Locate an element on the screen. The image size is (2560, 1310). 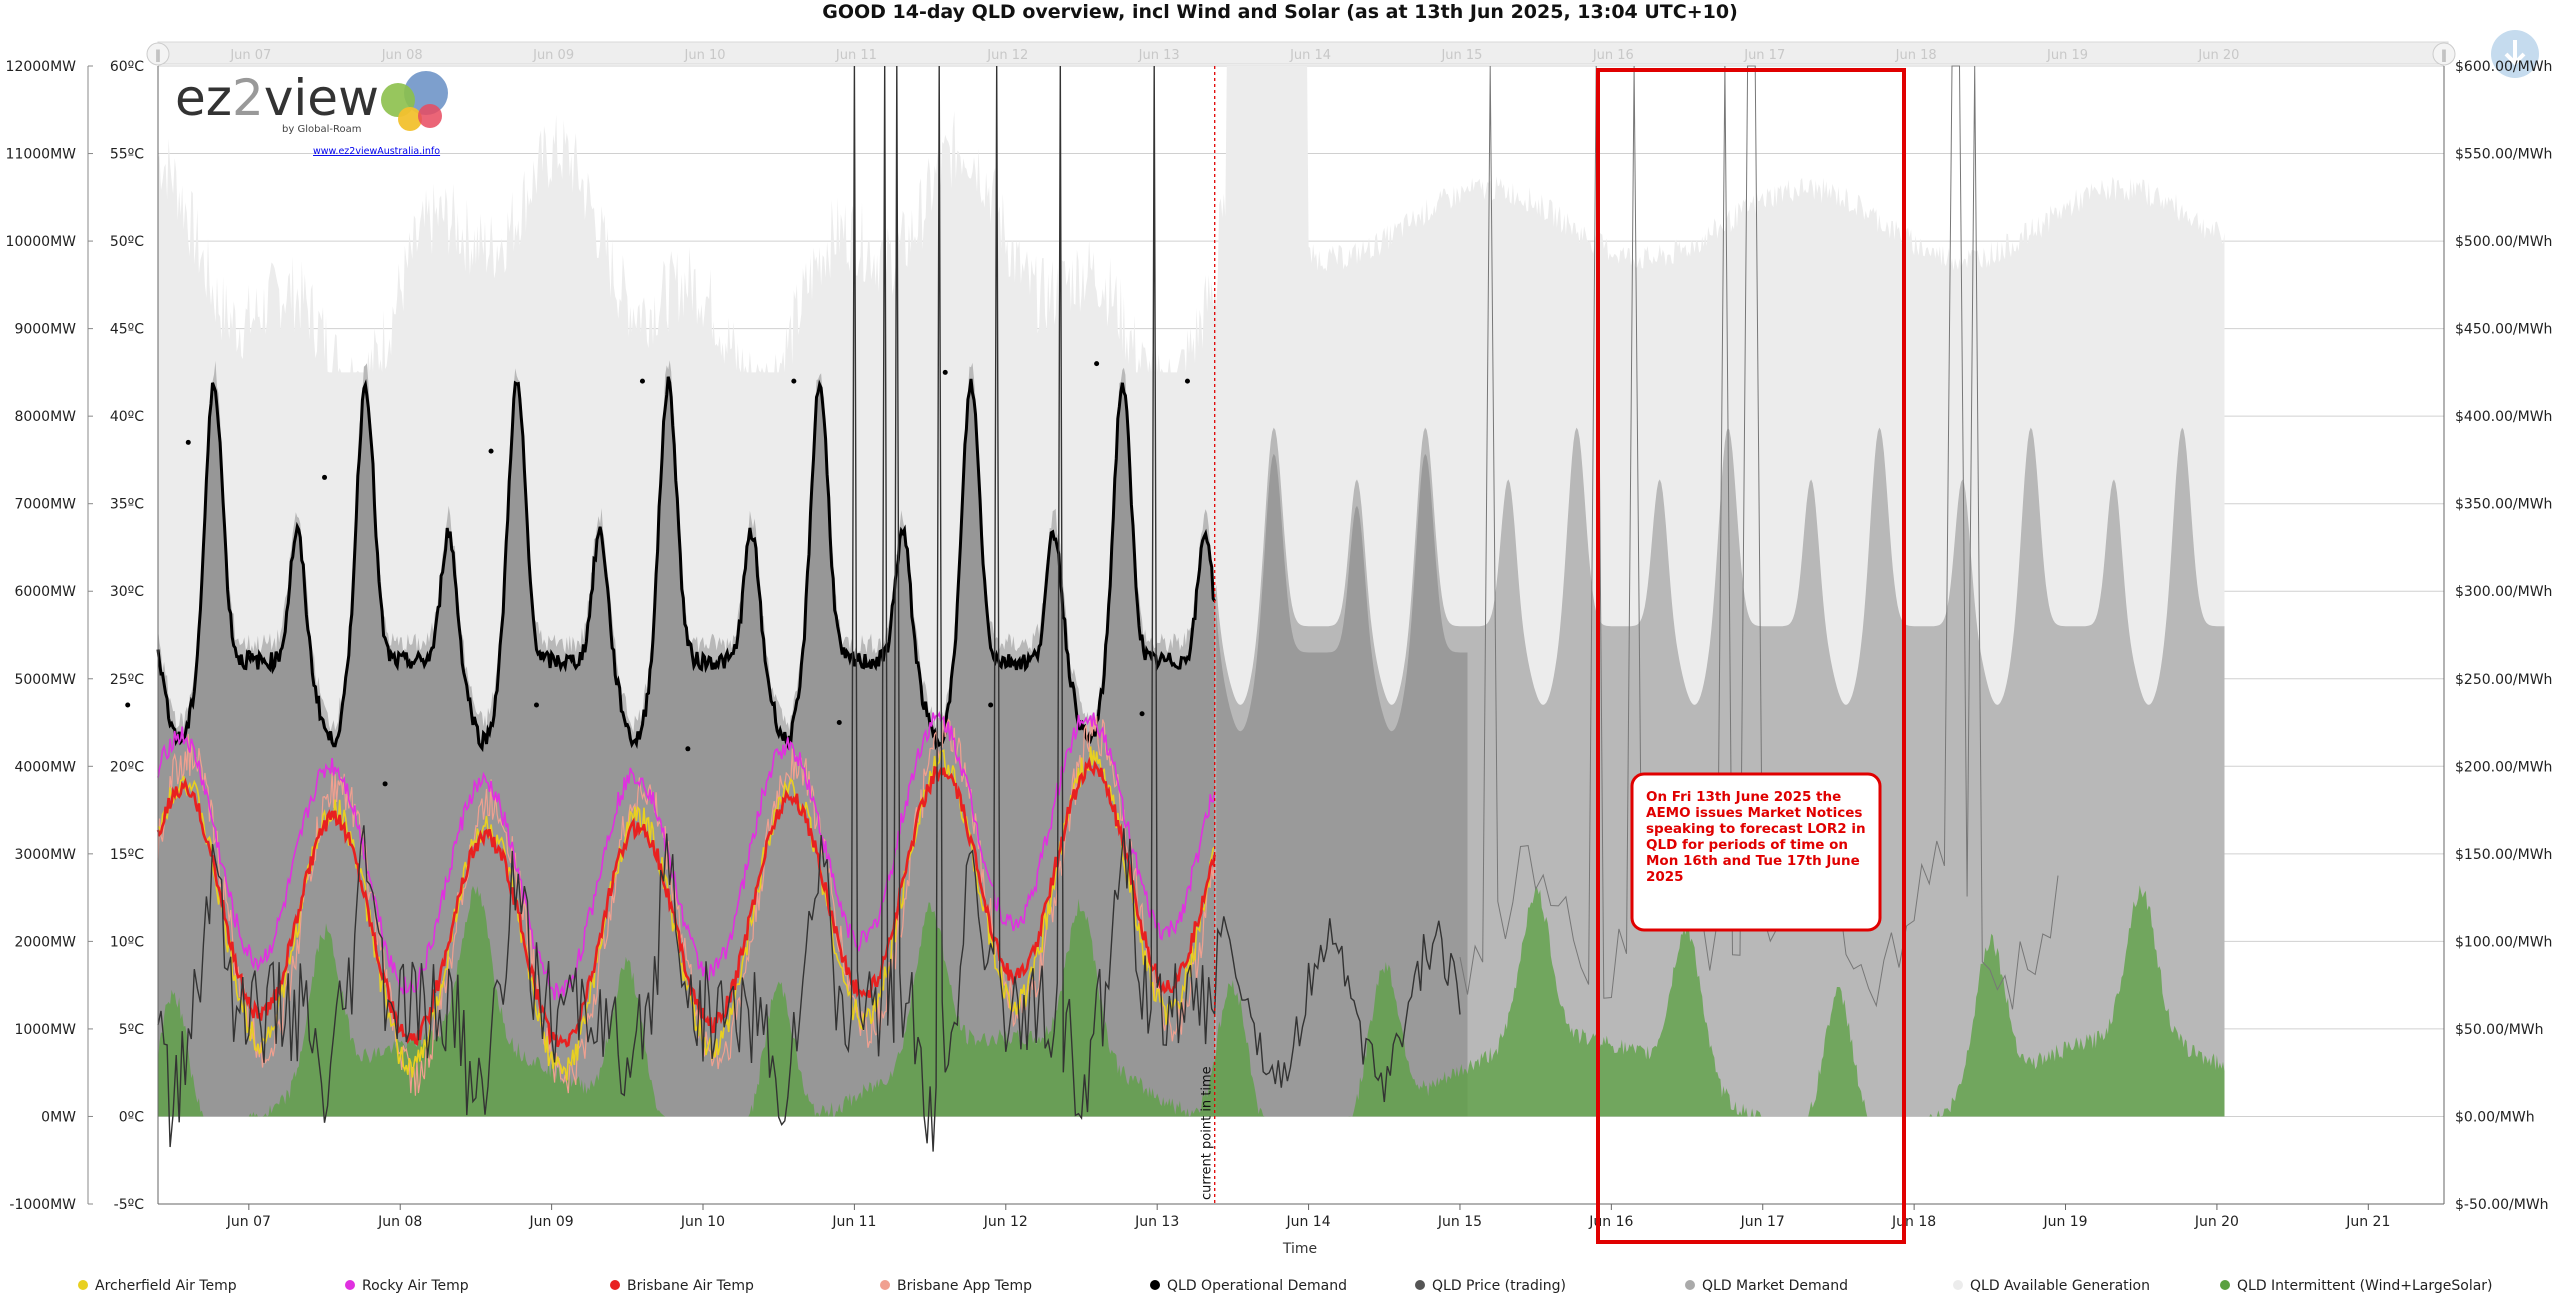
svg-text: by Global-Roam is located at coordinates (321, 129).